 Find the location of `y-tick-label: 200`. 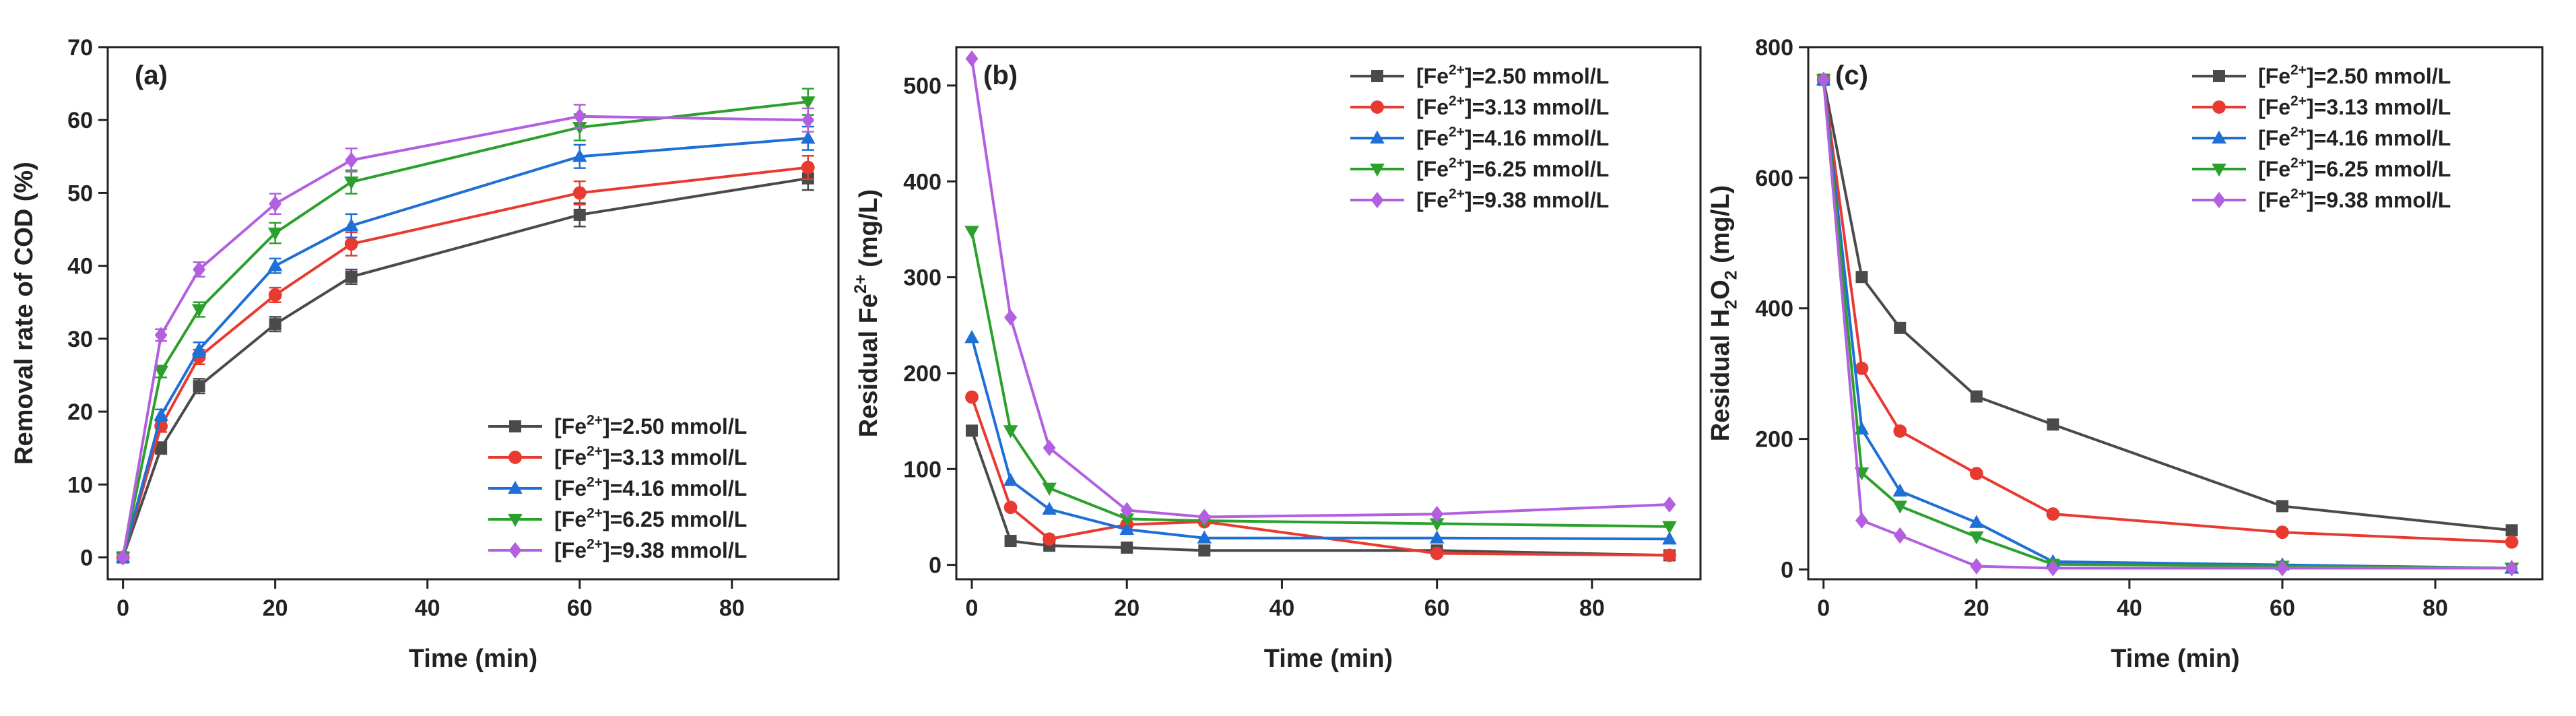

y-tick-label: 200 is located at coordinates (1774, 440).